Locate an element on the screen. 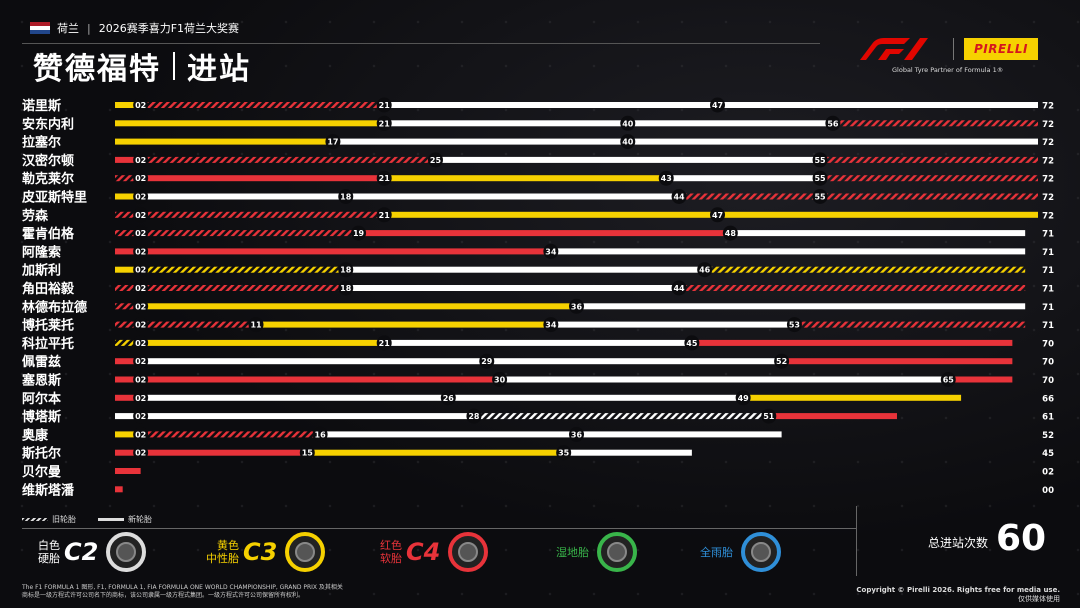 The width and height of the screenshot is (1080, 608). total-pitstops-value: 60 is located at coordinates (1021, 538).